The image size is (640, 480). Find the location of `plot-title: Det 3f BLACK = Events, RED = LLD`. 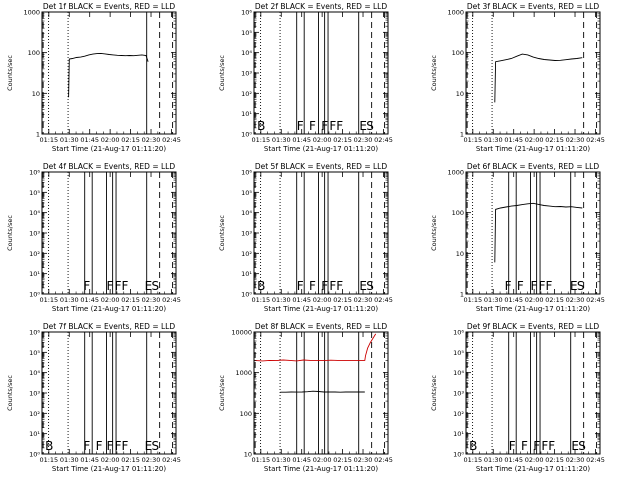

plot-title: Det 3f BLACK = Events, RED = LLD is located at coordinates (533, 6).